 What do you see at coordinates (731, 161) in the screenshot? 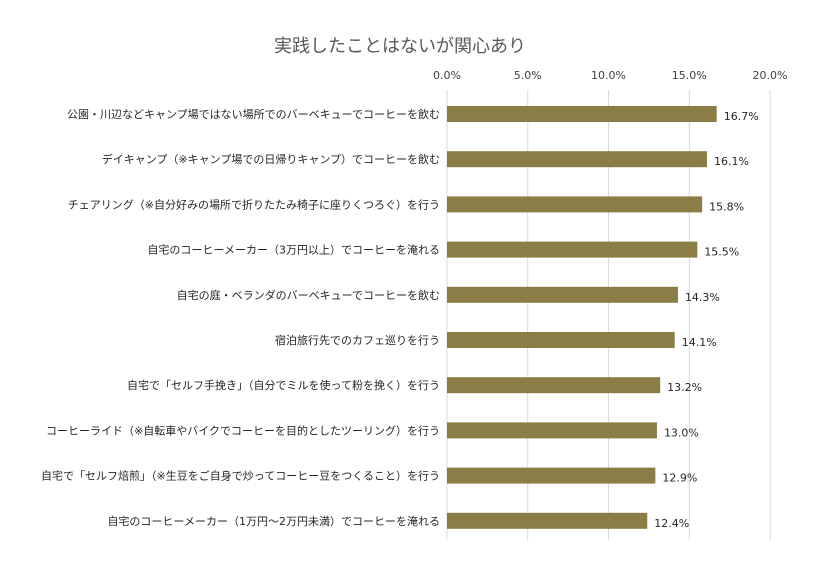
I see `data-label: 16.1%` at bounding box center [731, 161].